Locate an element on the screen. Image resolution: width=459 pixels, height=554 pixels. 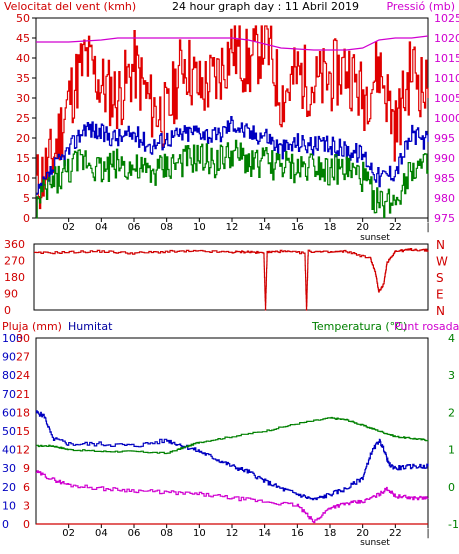
humidity-y-tick: 100 is located at coordinates (12, 338).